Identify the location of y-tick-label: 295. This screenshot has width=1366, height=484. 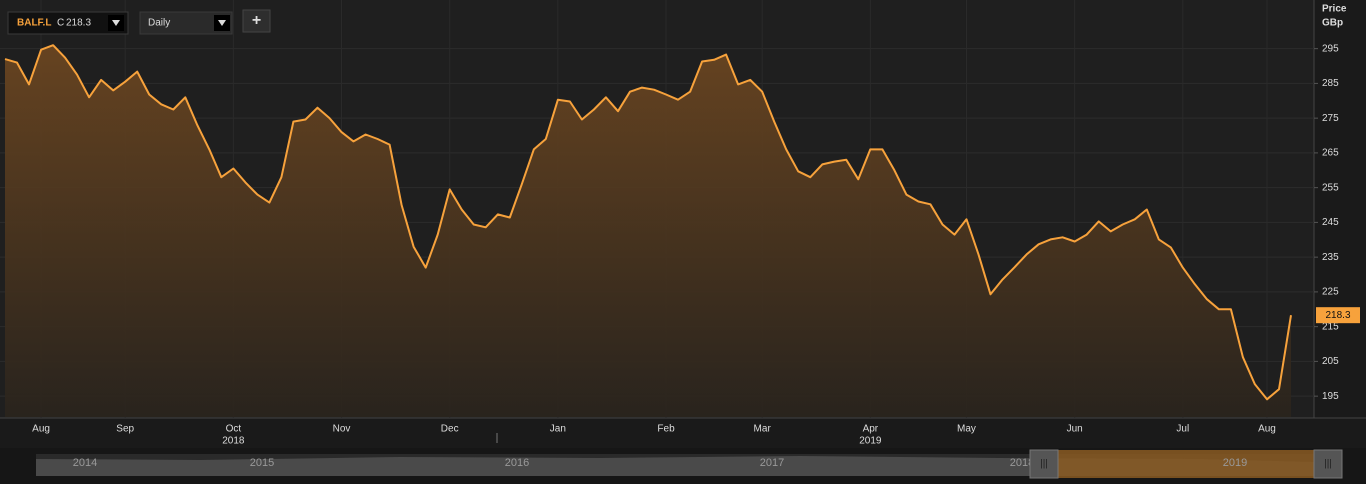
(1330, 48).